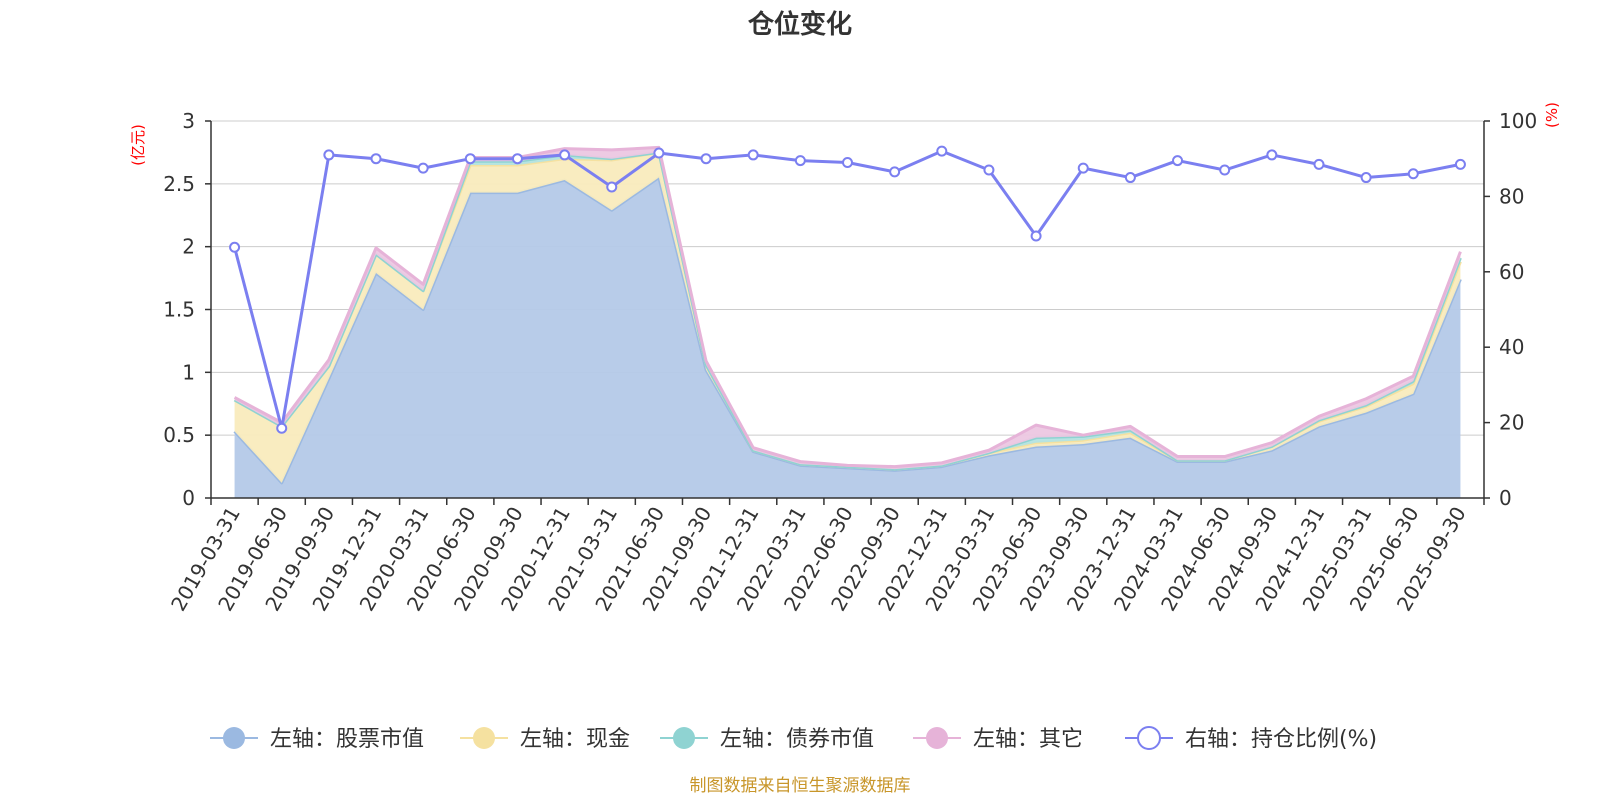  I want to click on left-axis-tick-label: 1.5, so click(179, 310).